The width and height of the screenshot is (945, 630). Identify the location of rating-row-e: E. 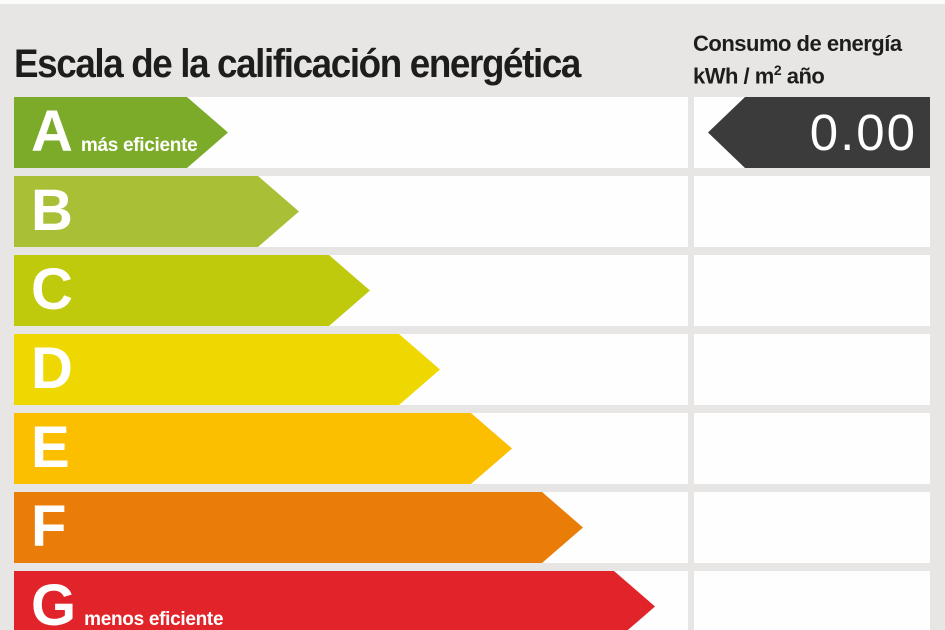
(472, 448).